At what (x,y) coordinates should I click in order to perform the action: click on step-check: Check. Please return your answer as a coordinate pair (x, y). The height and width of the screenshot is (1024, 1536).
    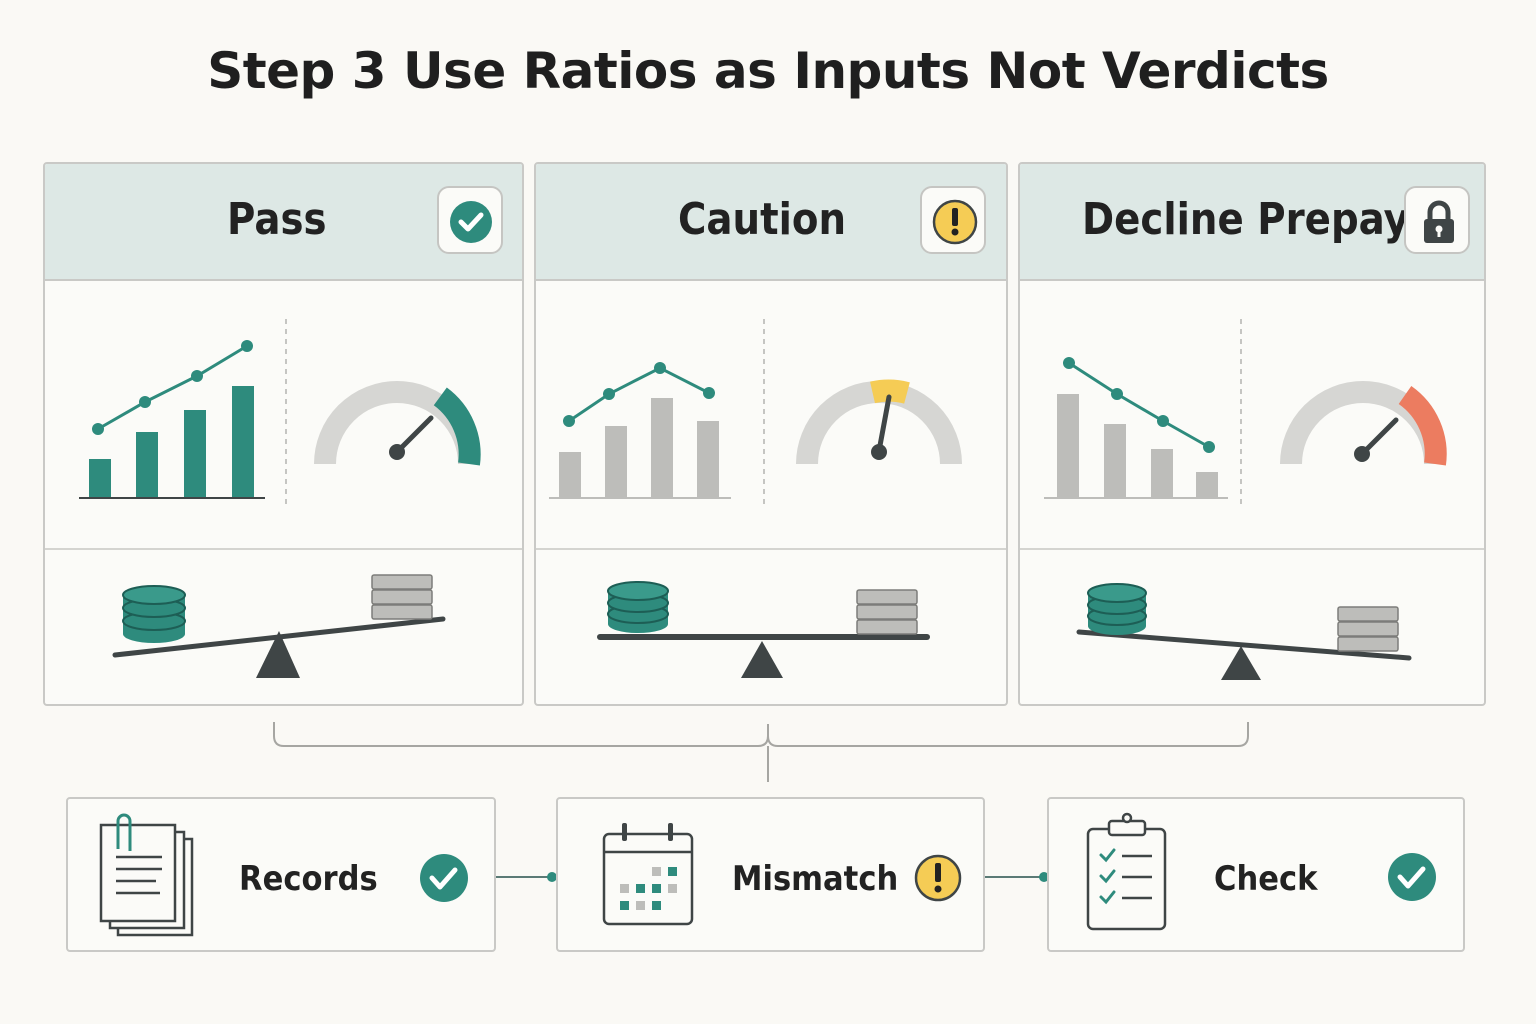
    Looking at the image, I should click on (1256, 874).